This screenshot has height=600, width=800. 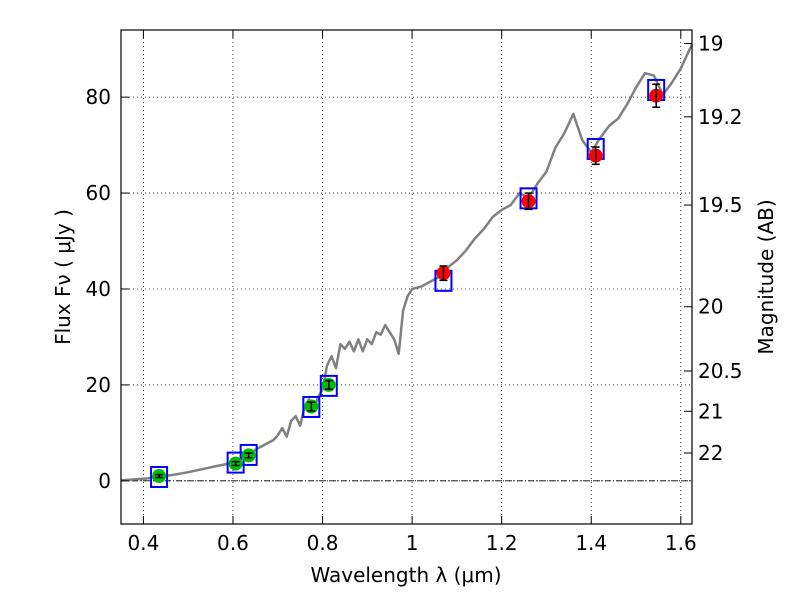 I want to click on x-tick-label: 1.6, so click(x=681, y=543).